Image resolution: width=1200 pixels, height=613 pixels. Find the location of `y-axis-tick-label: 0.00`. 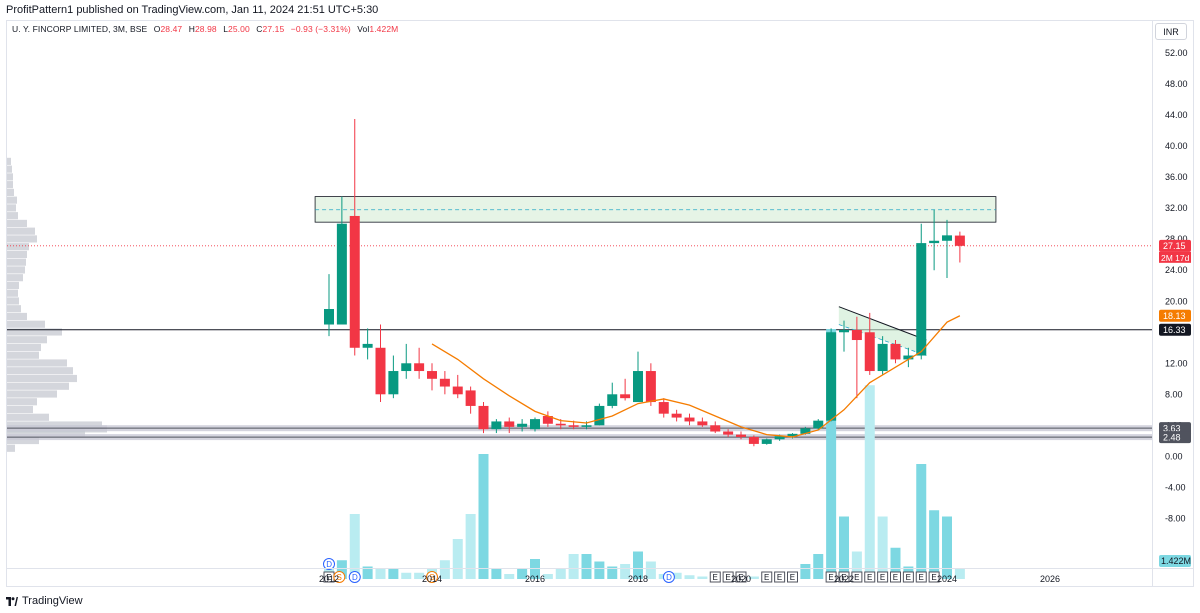

y-axis-tick-label: 0.00 is located at coordinates (1174, 456).